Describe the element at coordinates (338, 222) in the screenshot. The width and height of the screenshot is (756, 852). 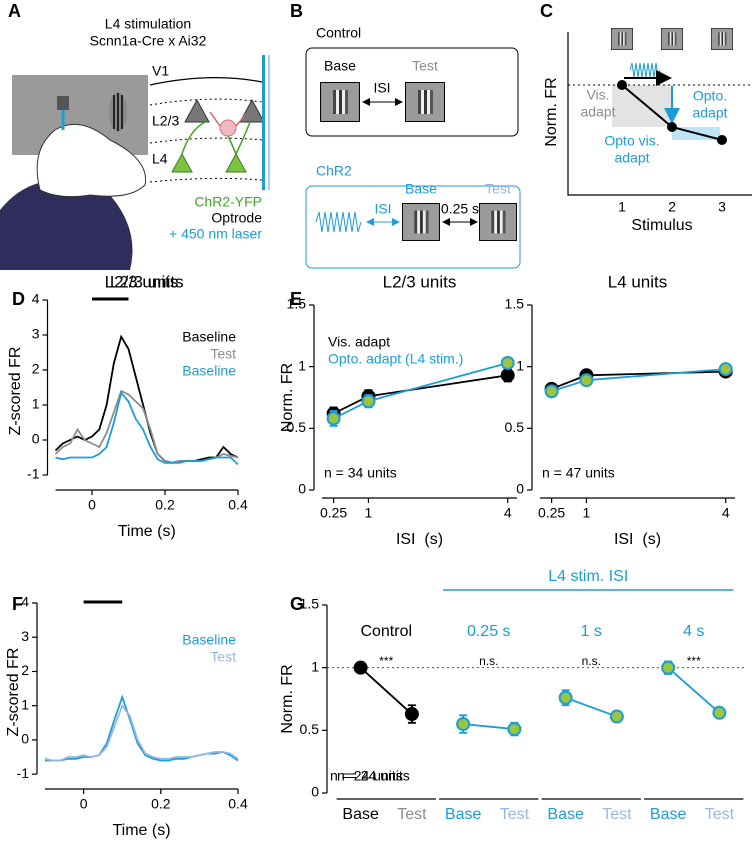
I see `light-pulses` at that location.